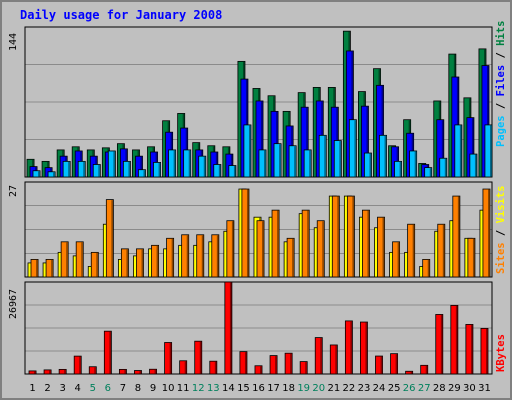  What do you see at coordinates (258, 388) in the screenshot?
I see `day-label-16: 16` at bounding box center [258, 388].